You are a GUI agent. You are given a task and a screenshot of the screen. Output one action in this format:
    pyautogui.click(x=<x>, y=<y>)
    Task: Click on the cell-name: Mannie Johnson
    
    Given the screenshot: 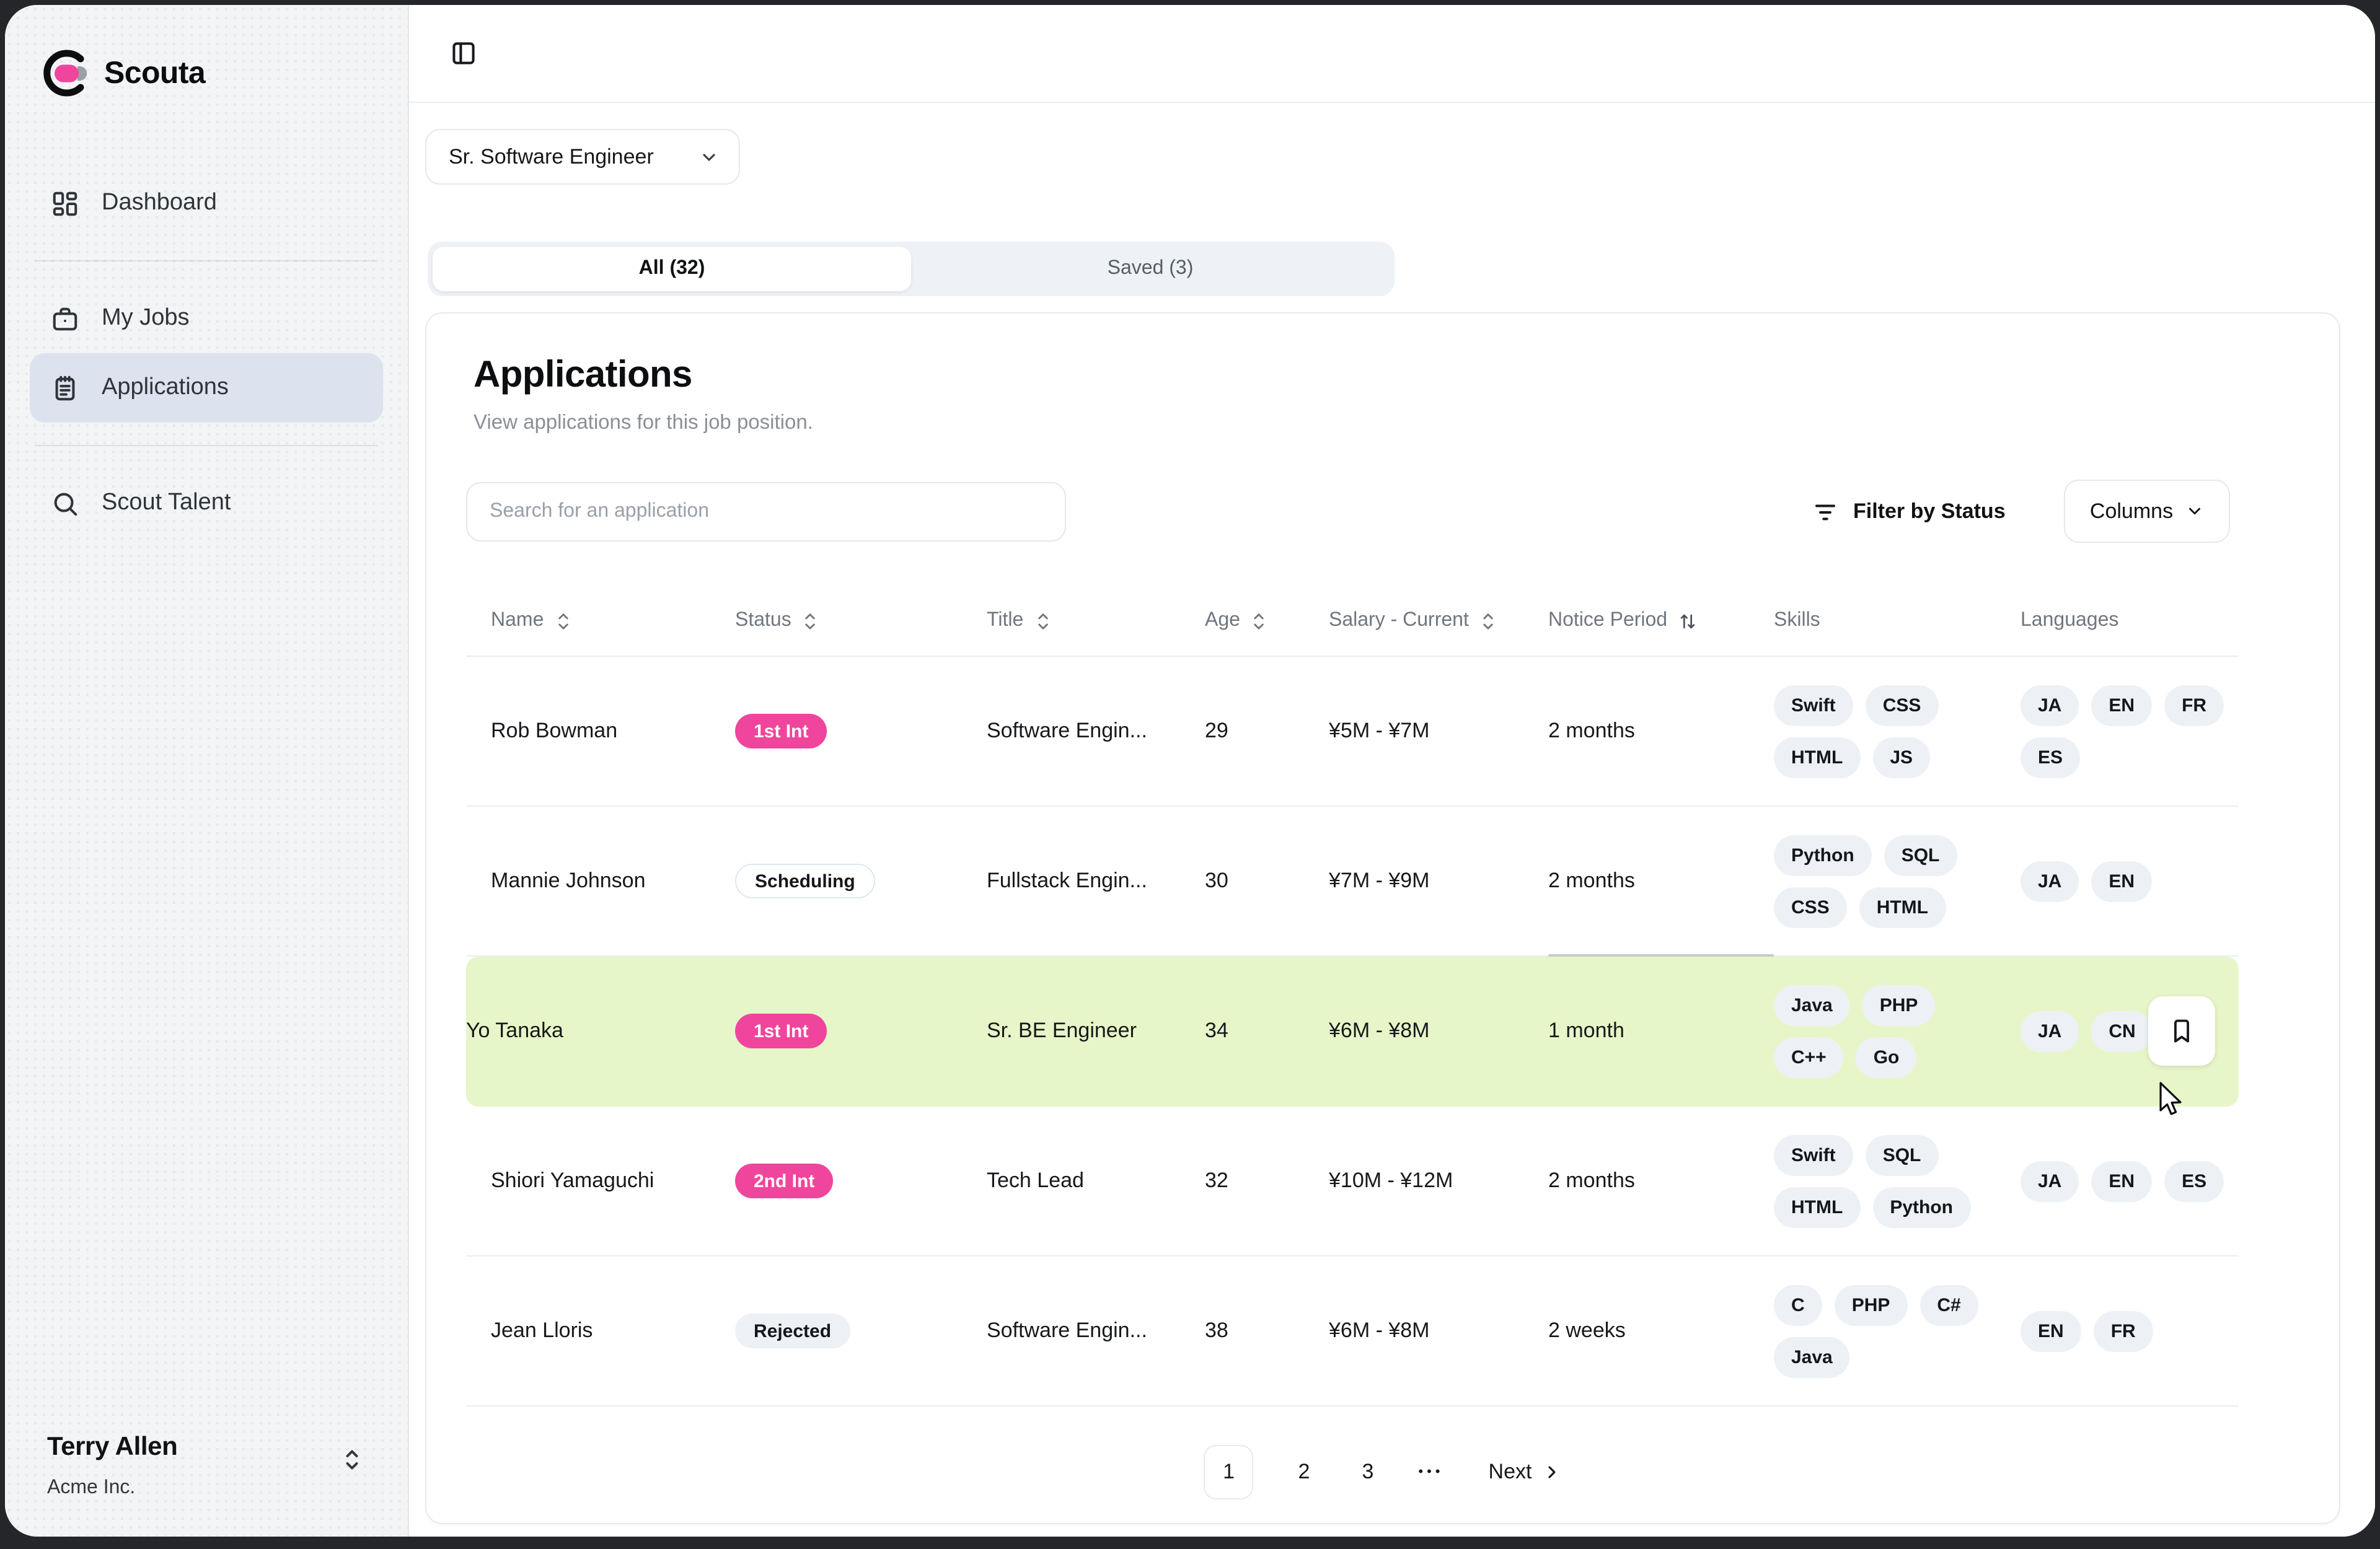 What is the action you would take?
    pyautogui.click(x=568, y=881)
    